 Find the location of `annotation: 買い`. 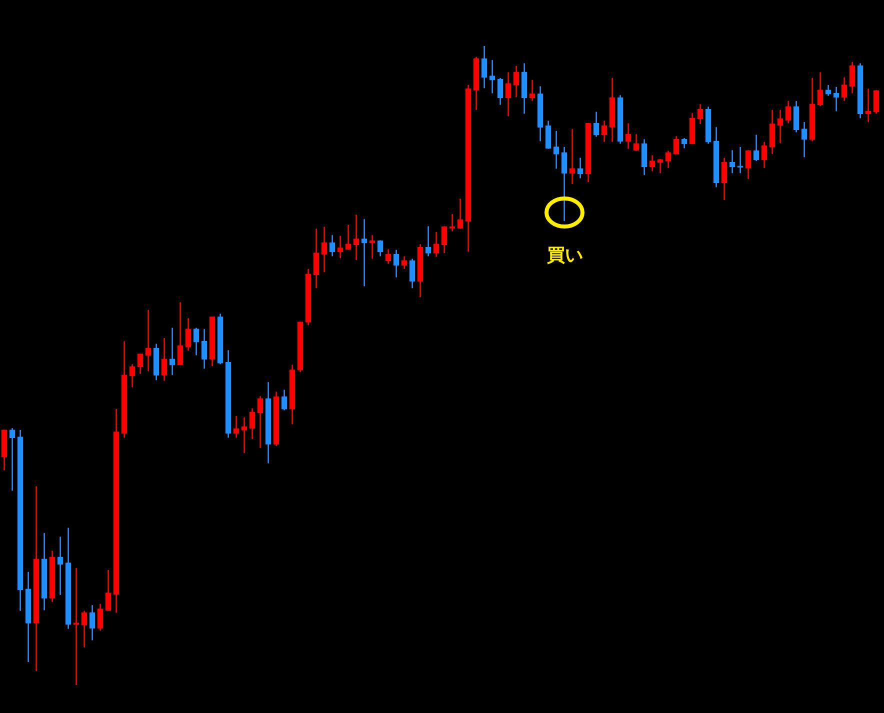

annotation: 買い is located at coordinates (564, 255).